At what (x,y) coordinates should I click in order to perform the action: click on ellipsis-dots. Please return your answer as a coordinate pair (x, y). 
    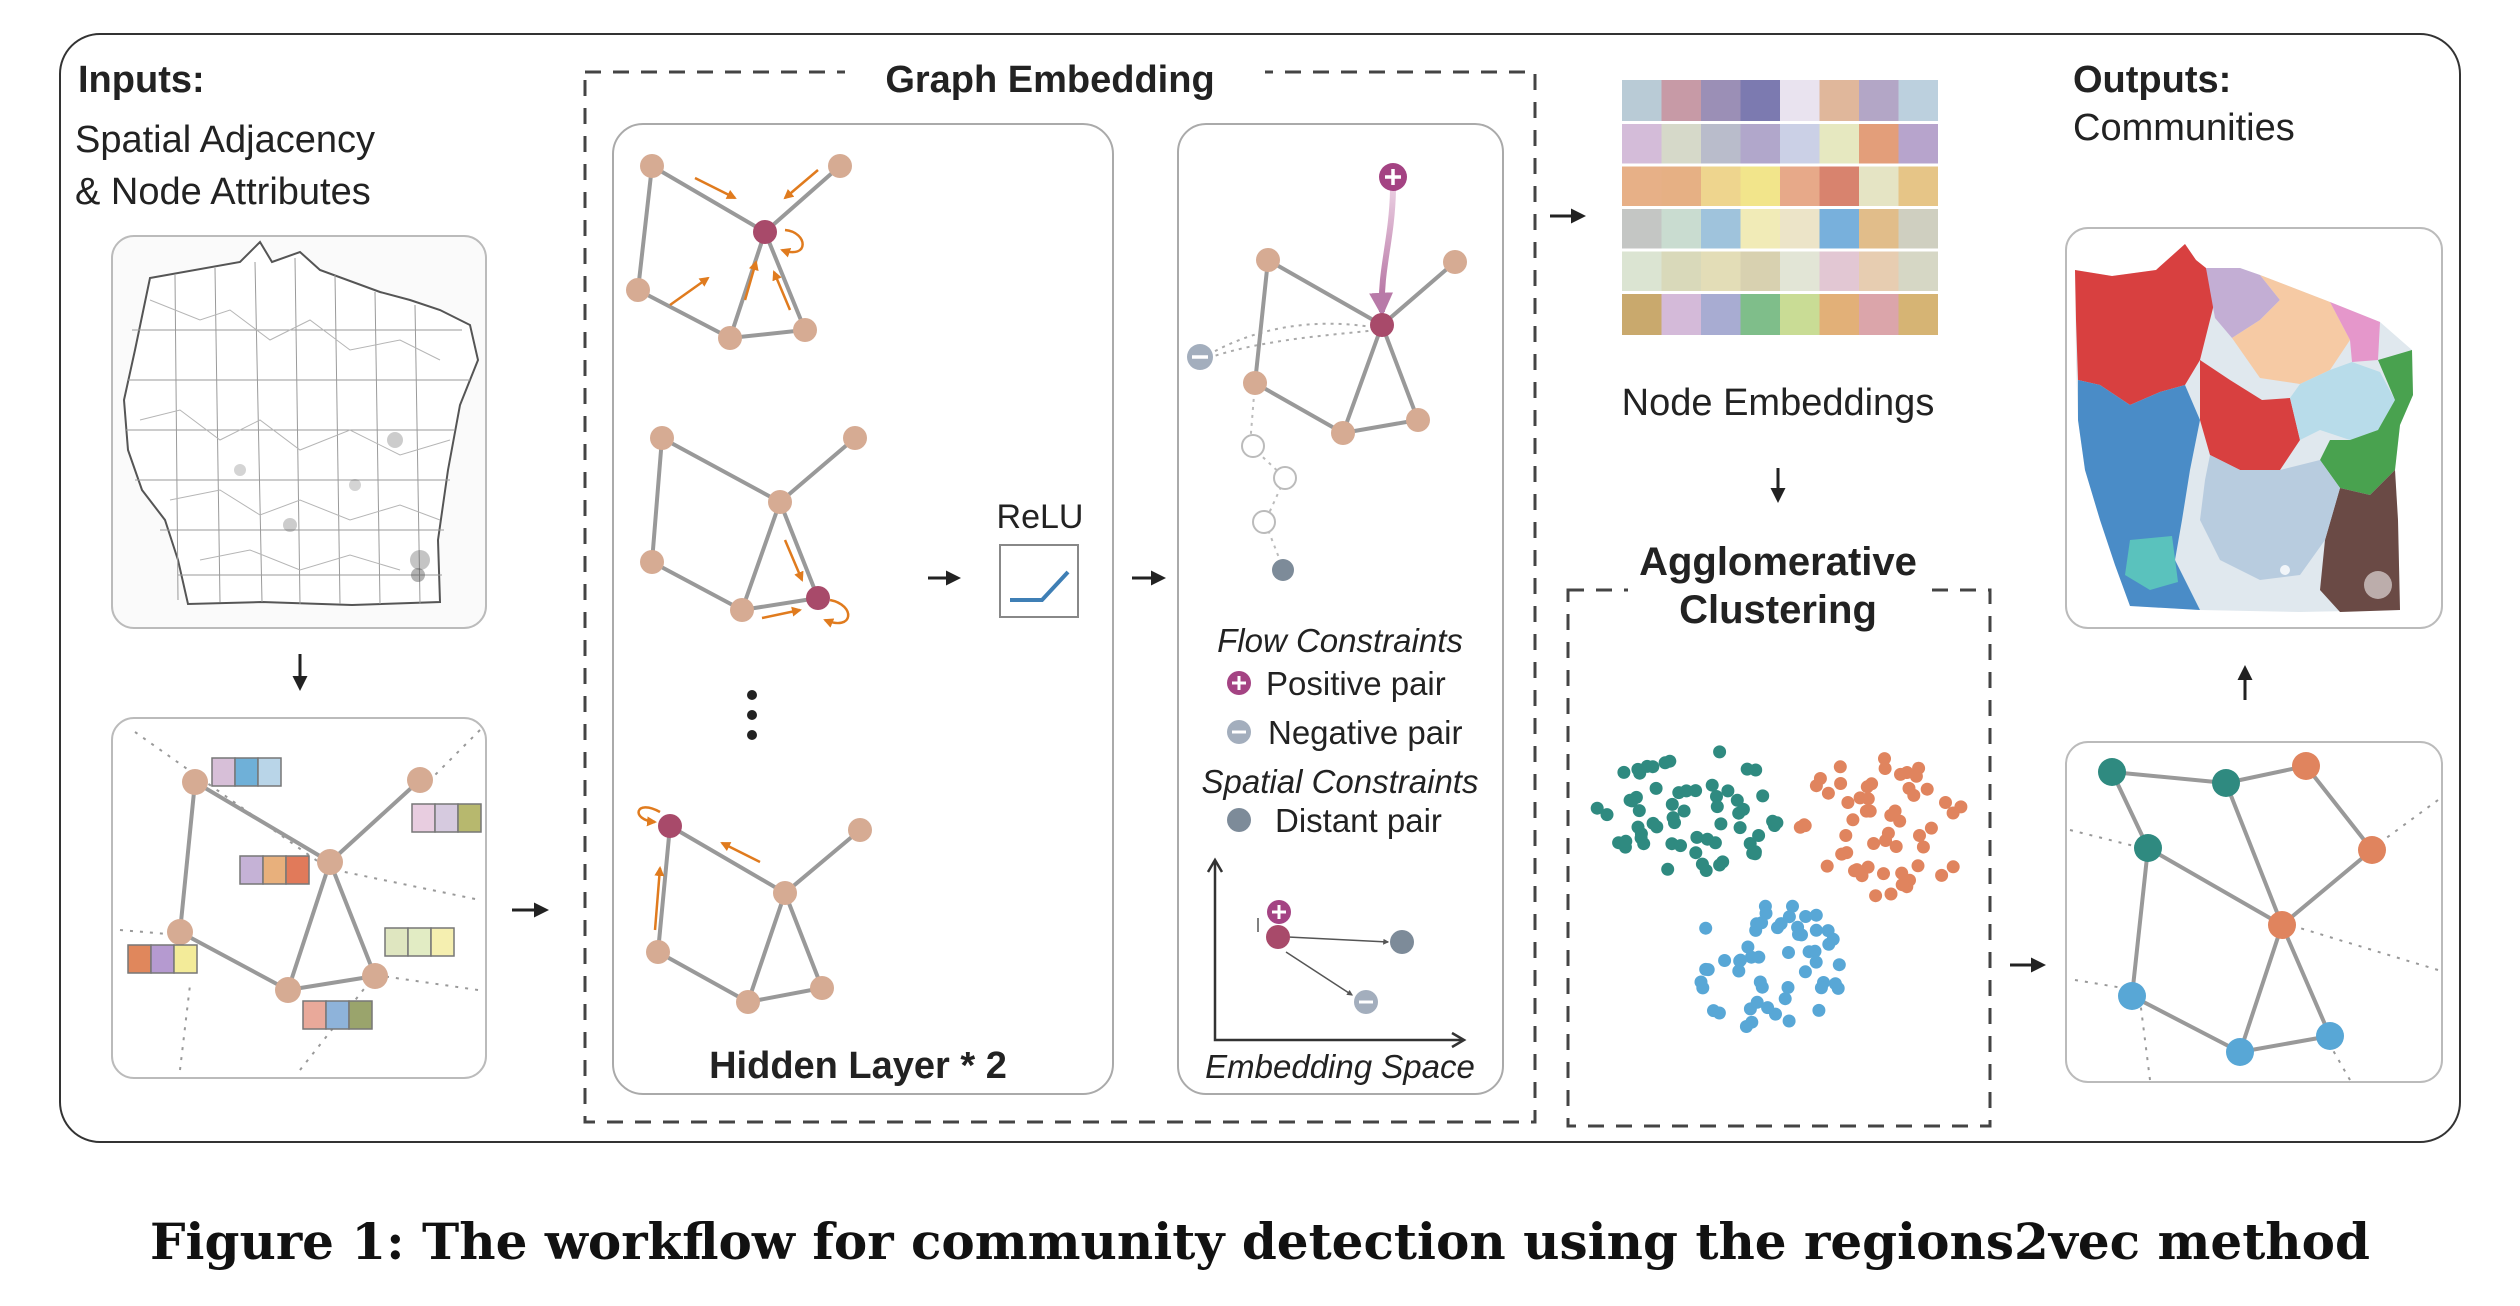
    Looking at the image, I should click on (752, 715).